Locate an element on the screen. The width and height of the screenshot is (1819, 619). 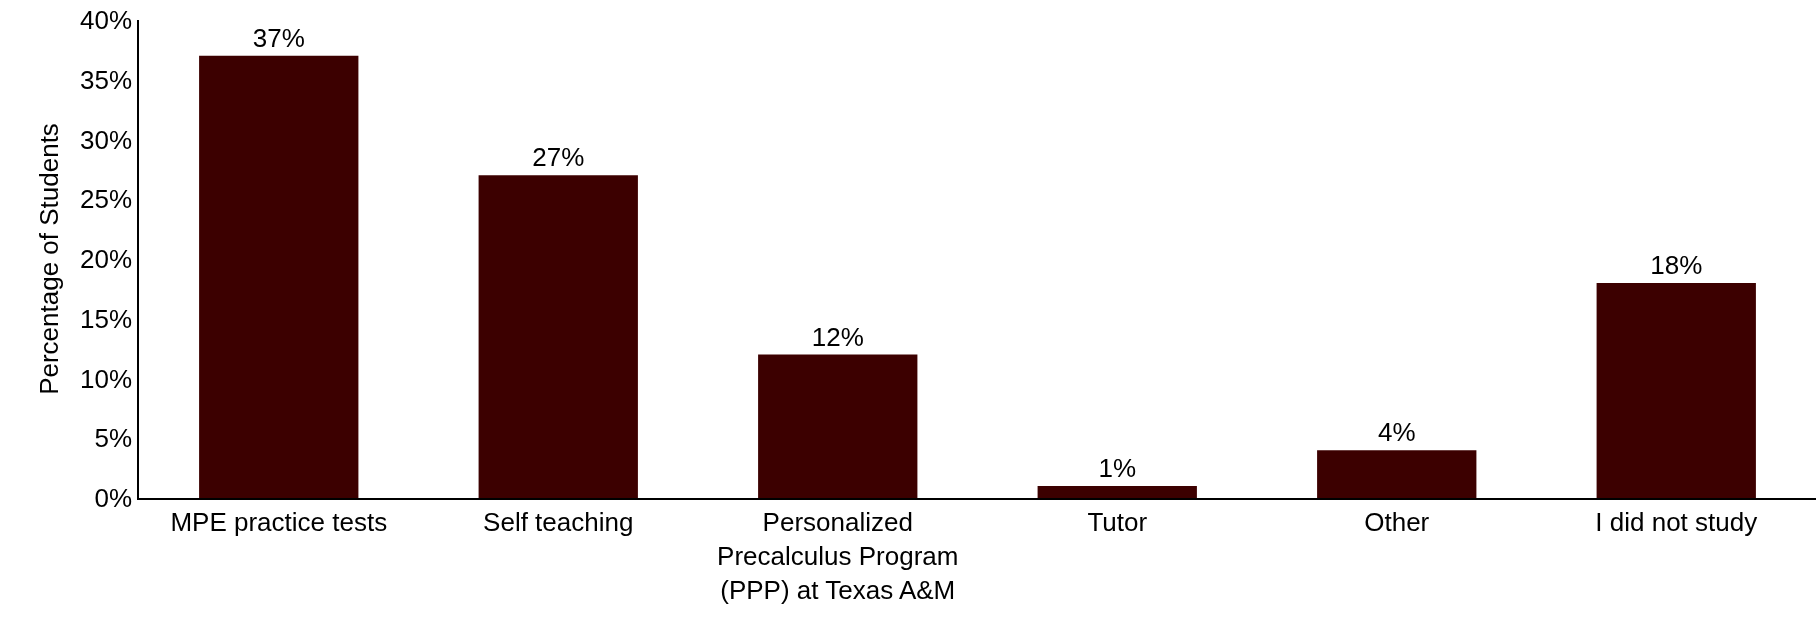
y-tick-label: 40% is located at coordinates (106, 20).